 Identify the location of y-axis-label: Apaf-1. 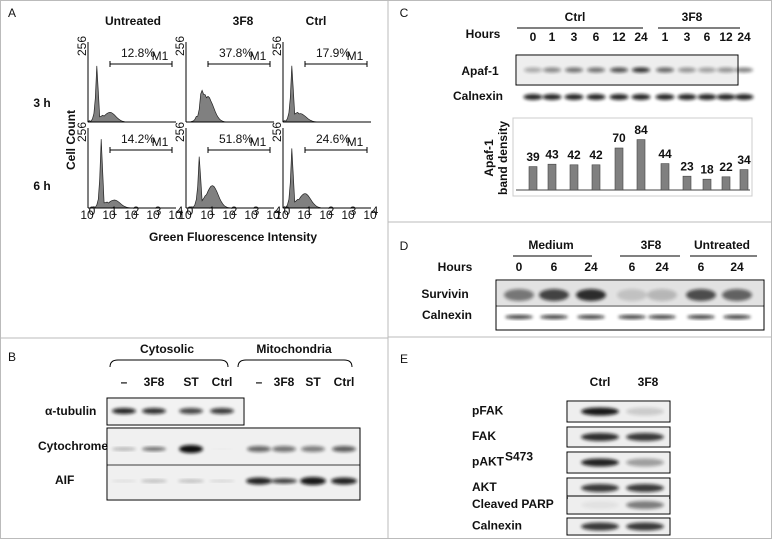
(489, 158).